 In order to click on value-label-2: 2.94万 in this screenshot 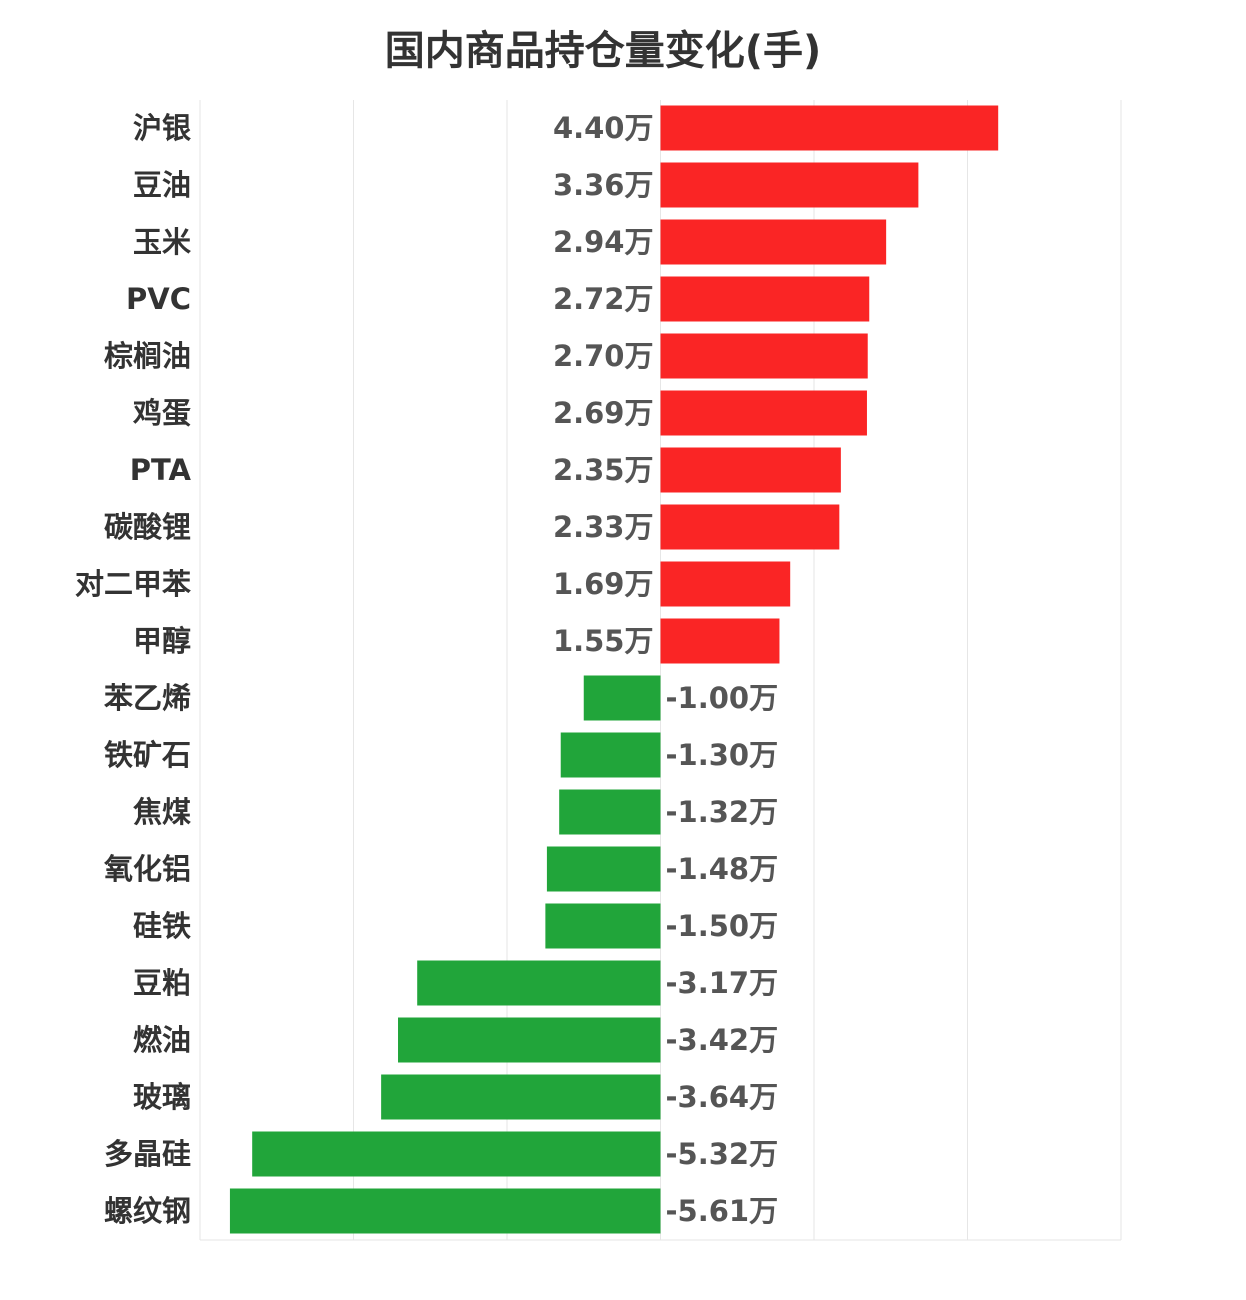, I will do `click(603, 242)`.